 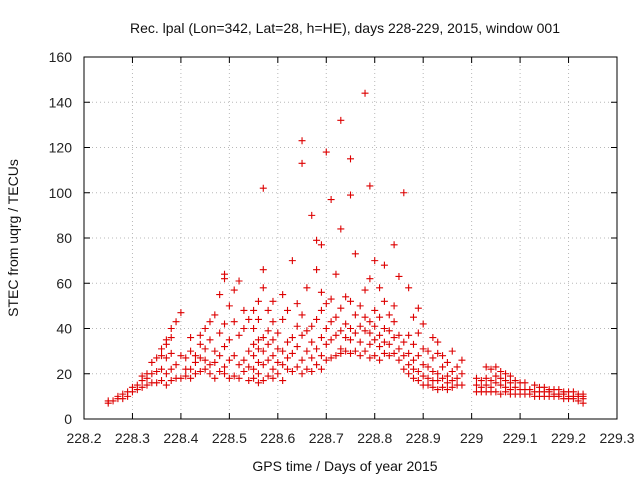 I want to click on y-axis-label: STEC from uqrg / TECUs, so click(x=13, y=238).